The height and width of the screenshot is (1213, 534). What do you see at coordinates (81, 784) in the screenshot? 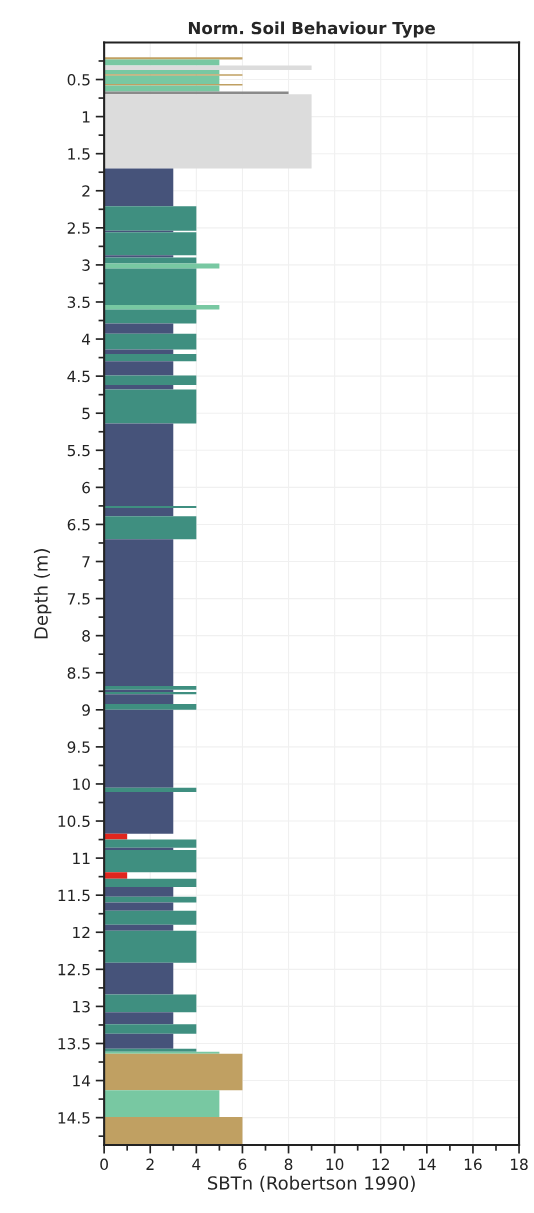
I see `y-tick-label: 10` at bounding box center [81, 784].